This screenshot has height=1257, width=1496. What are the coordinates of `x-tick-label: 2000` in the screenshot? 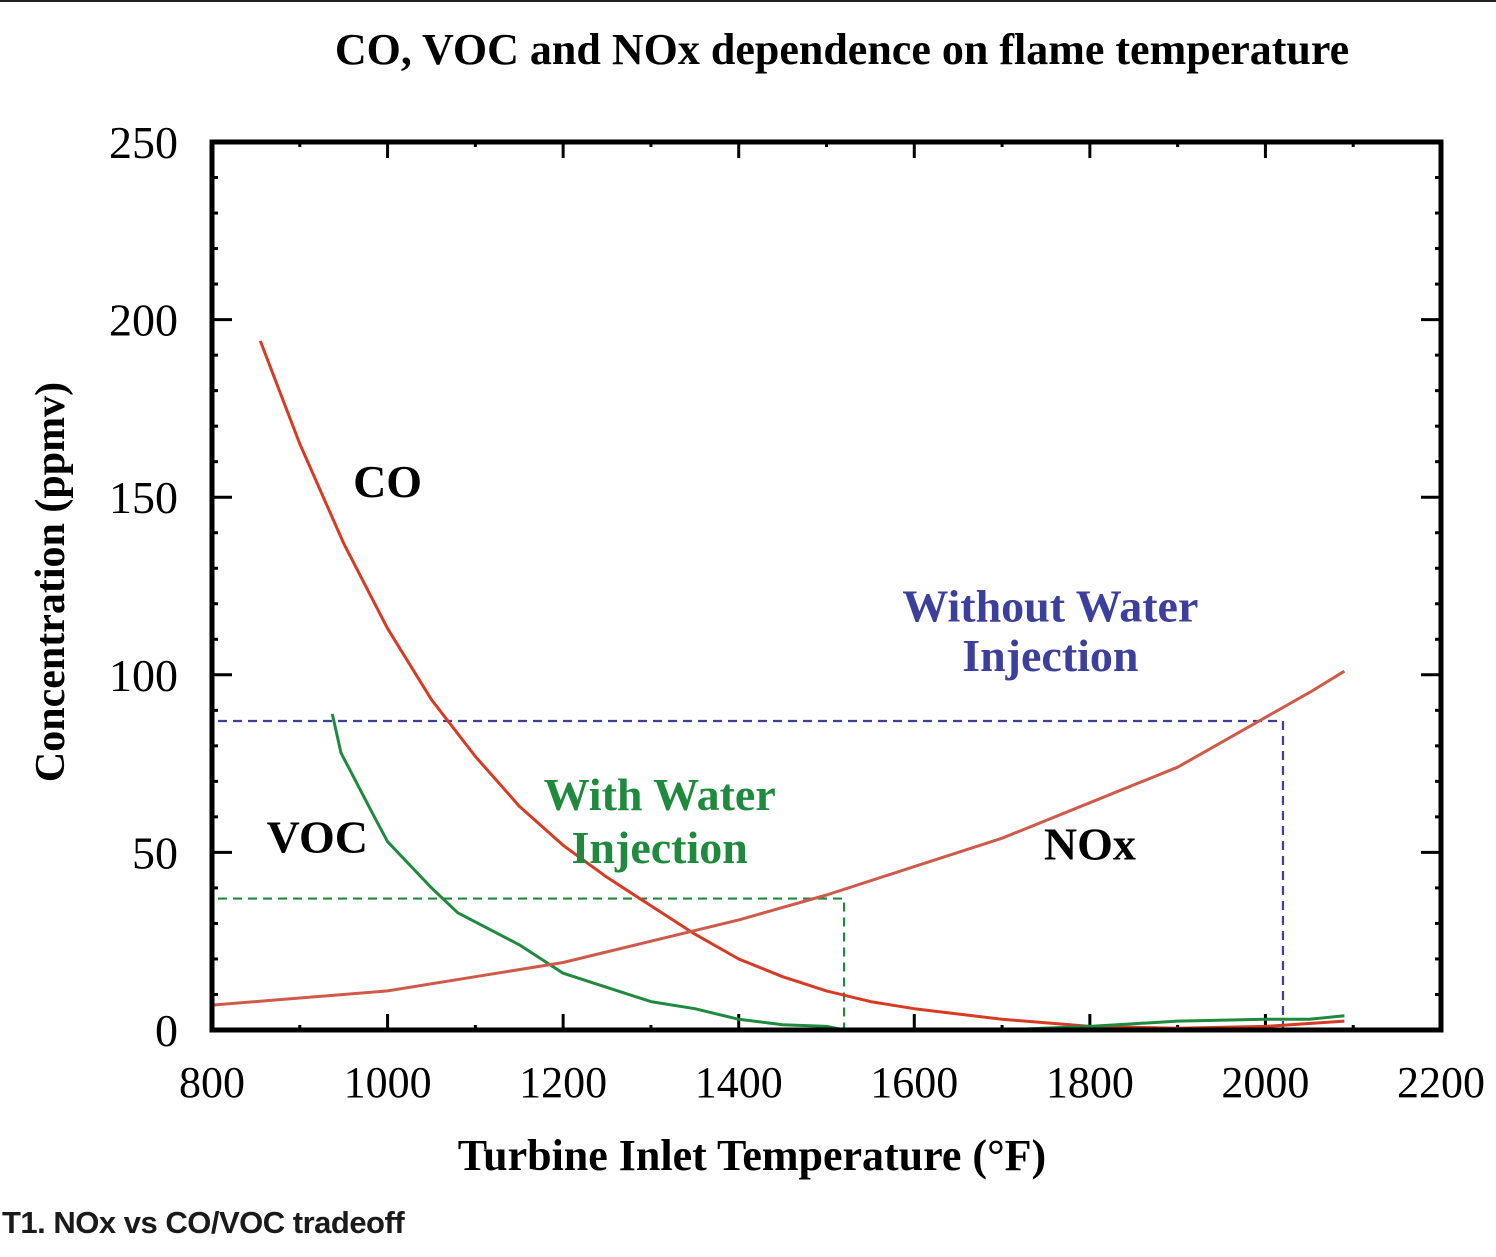 It's located at (1265, 1082).